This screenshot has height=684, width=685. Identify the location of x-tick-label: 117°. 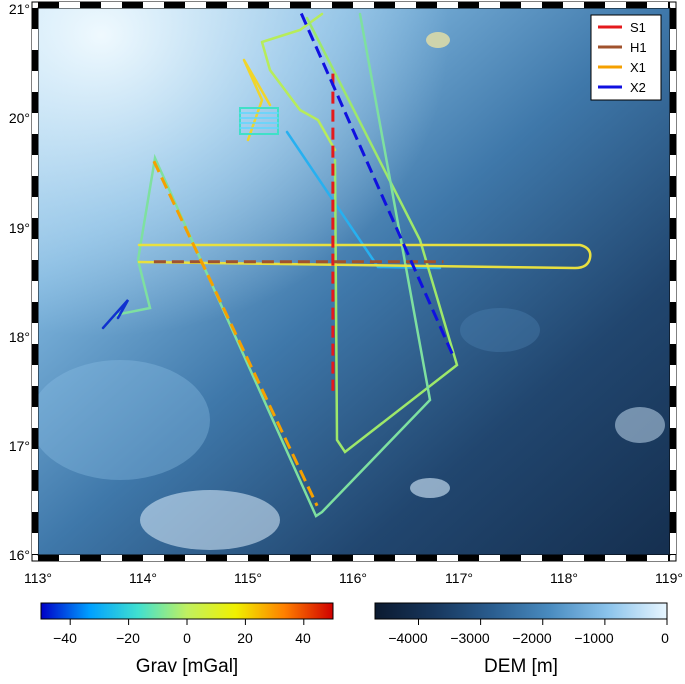
(459, 578).